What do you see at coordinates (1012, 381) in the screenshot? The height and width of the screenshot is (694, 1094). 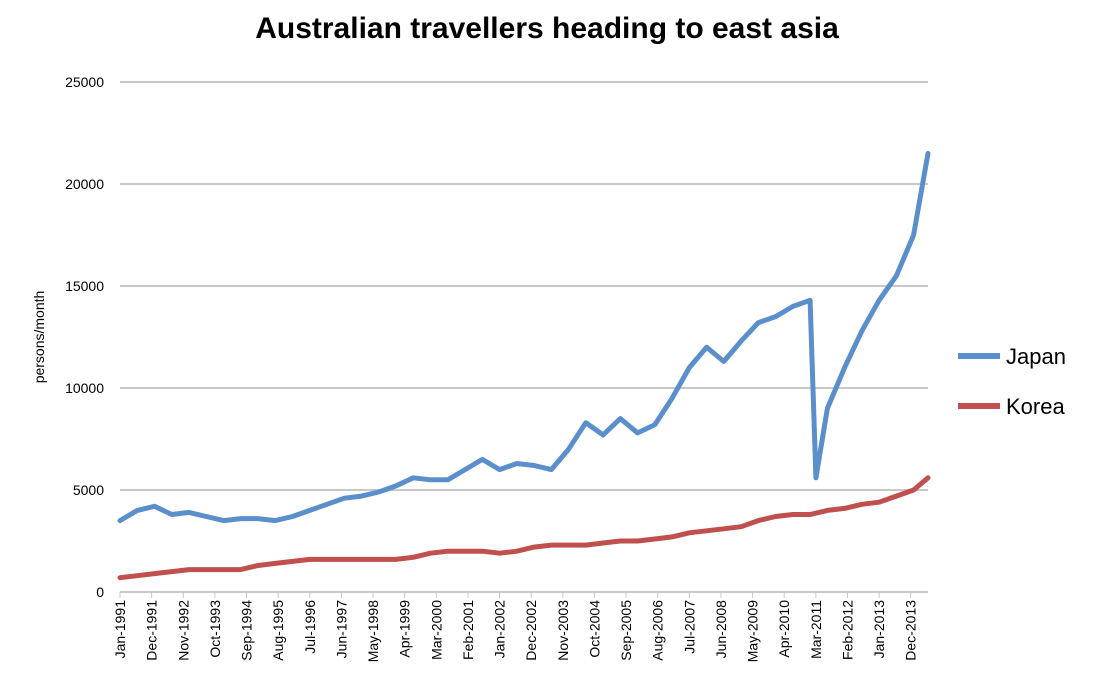 I see `legend: Japan Korea` at bounding box center [1012, 381].